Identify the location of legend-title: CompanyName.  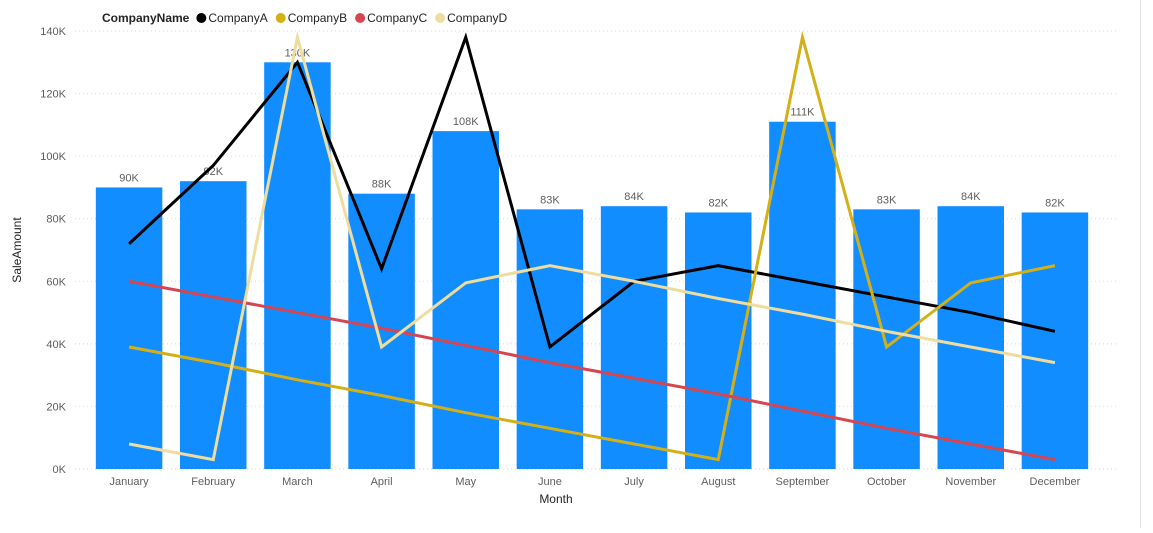
(146, 18).